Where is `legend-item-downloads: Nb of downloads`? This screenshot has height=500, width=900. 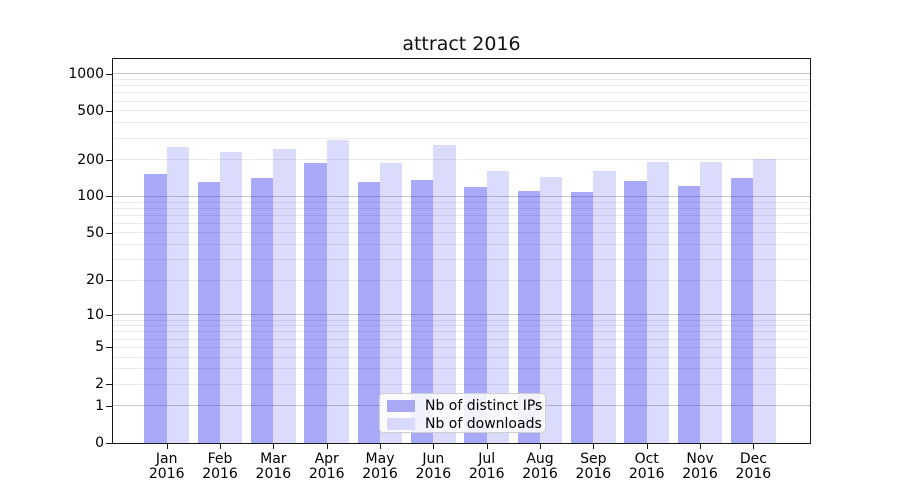
legend-item-downloads: Nb of downloads is located at coordinates (464, 424).